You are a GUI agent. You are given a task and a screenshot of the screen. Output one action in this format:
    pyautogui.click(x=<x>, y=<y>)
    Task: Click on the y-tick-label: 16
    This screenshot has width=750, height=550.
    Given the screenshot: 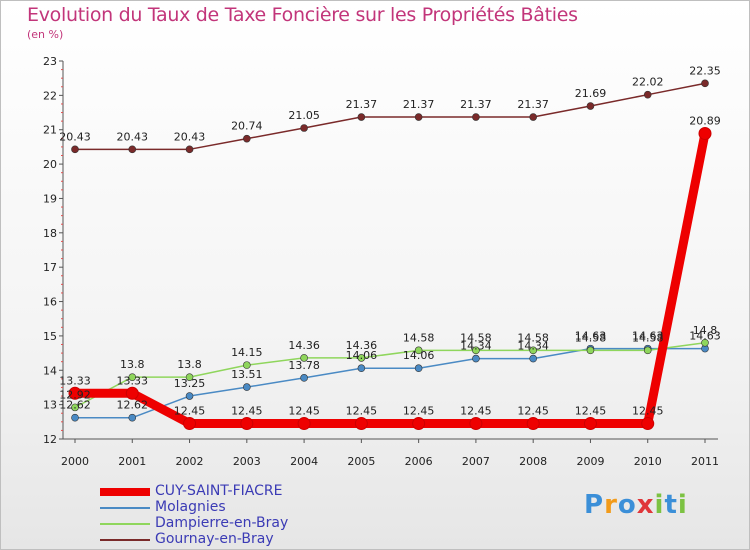 What is the action you would take?
    pyautogui.click(x=50, y=302)
    